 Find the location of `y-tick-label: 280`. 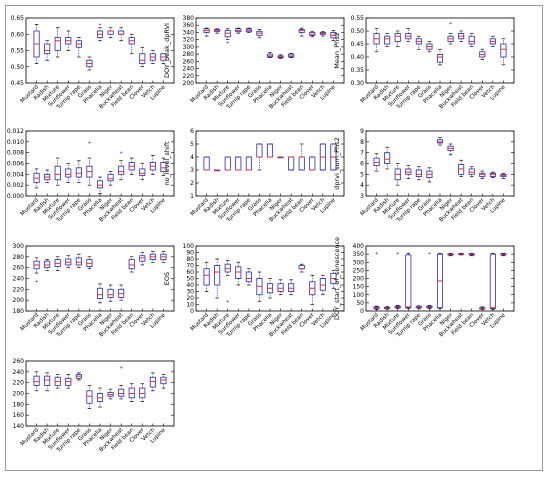

y-tick-label: 280 is located at coordinates (189, 54).